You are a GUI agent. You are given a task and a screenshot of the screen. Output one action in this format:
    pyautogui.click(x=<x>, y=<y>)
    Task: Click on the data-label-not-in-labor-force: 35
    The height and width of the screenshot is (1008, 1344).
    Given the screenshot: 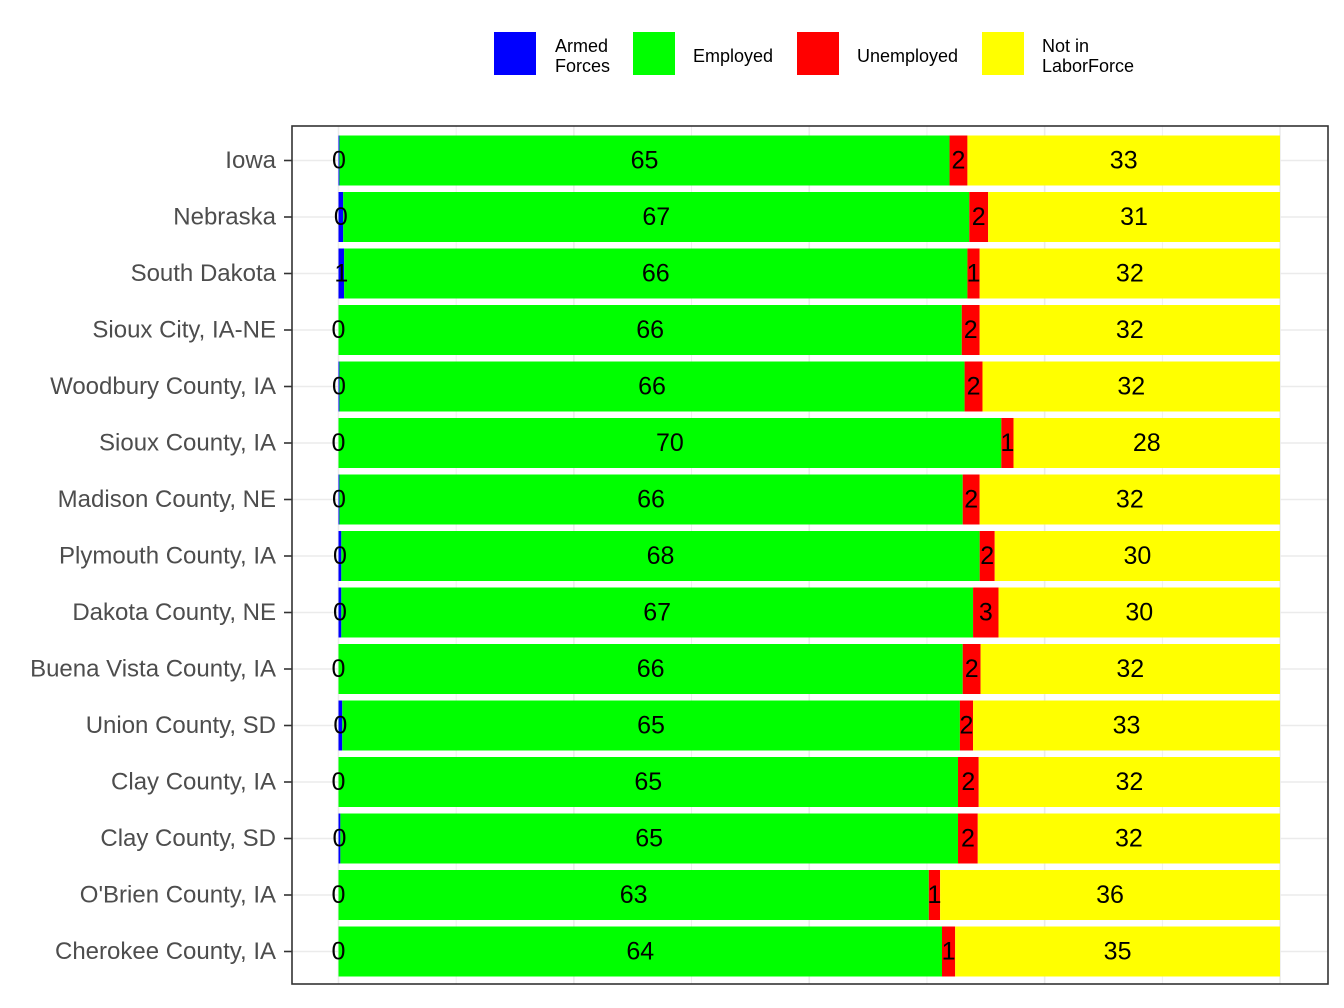 What is the action you would take?
    pyautogui.click(x=1118, y=952)
    